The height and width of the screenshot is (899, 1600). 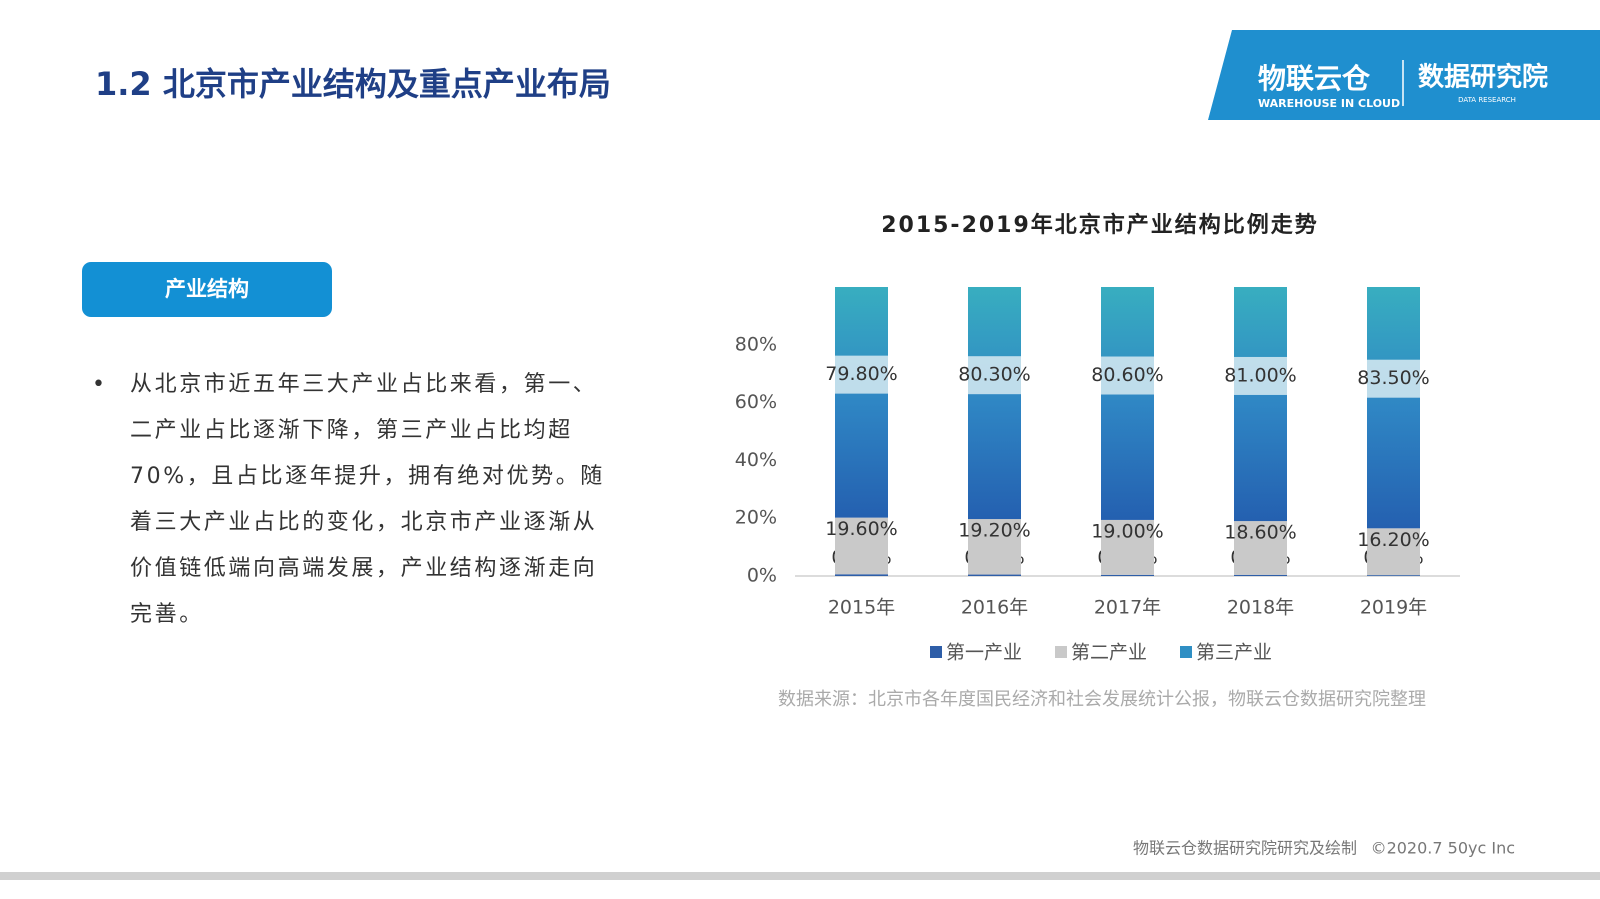 I want to click on legend-label: 第一产业, so click(x=984, y=653).